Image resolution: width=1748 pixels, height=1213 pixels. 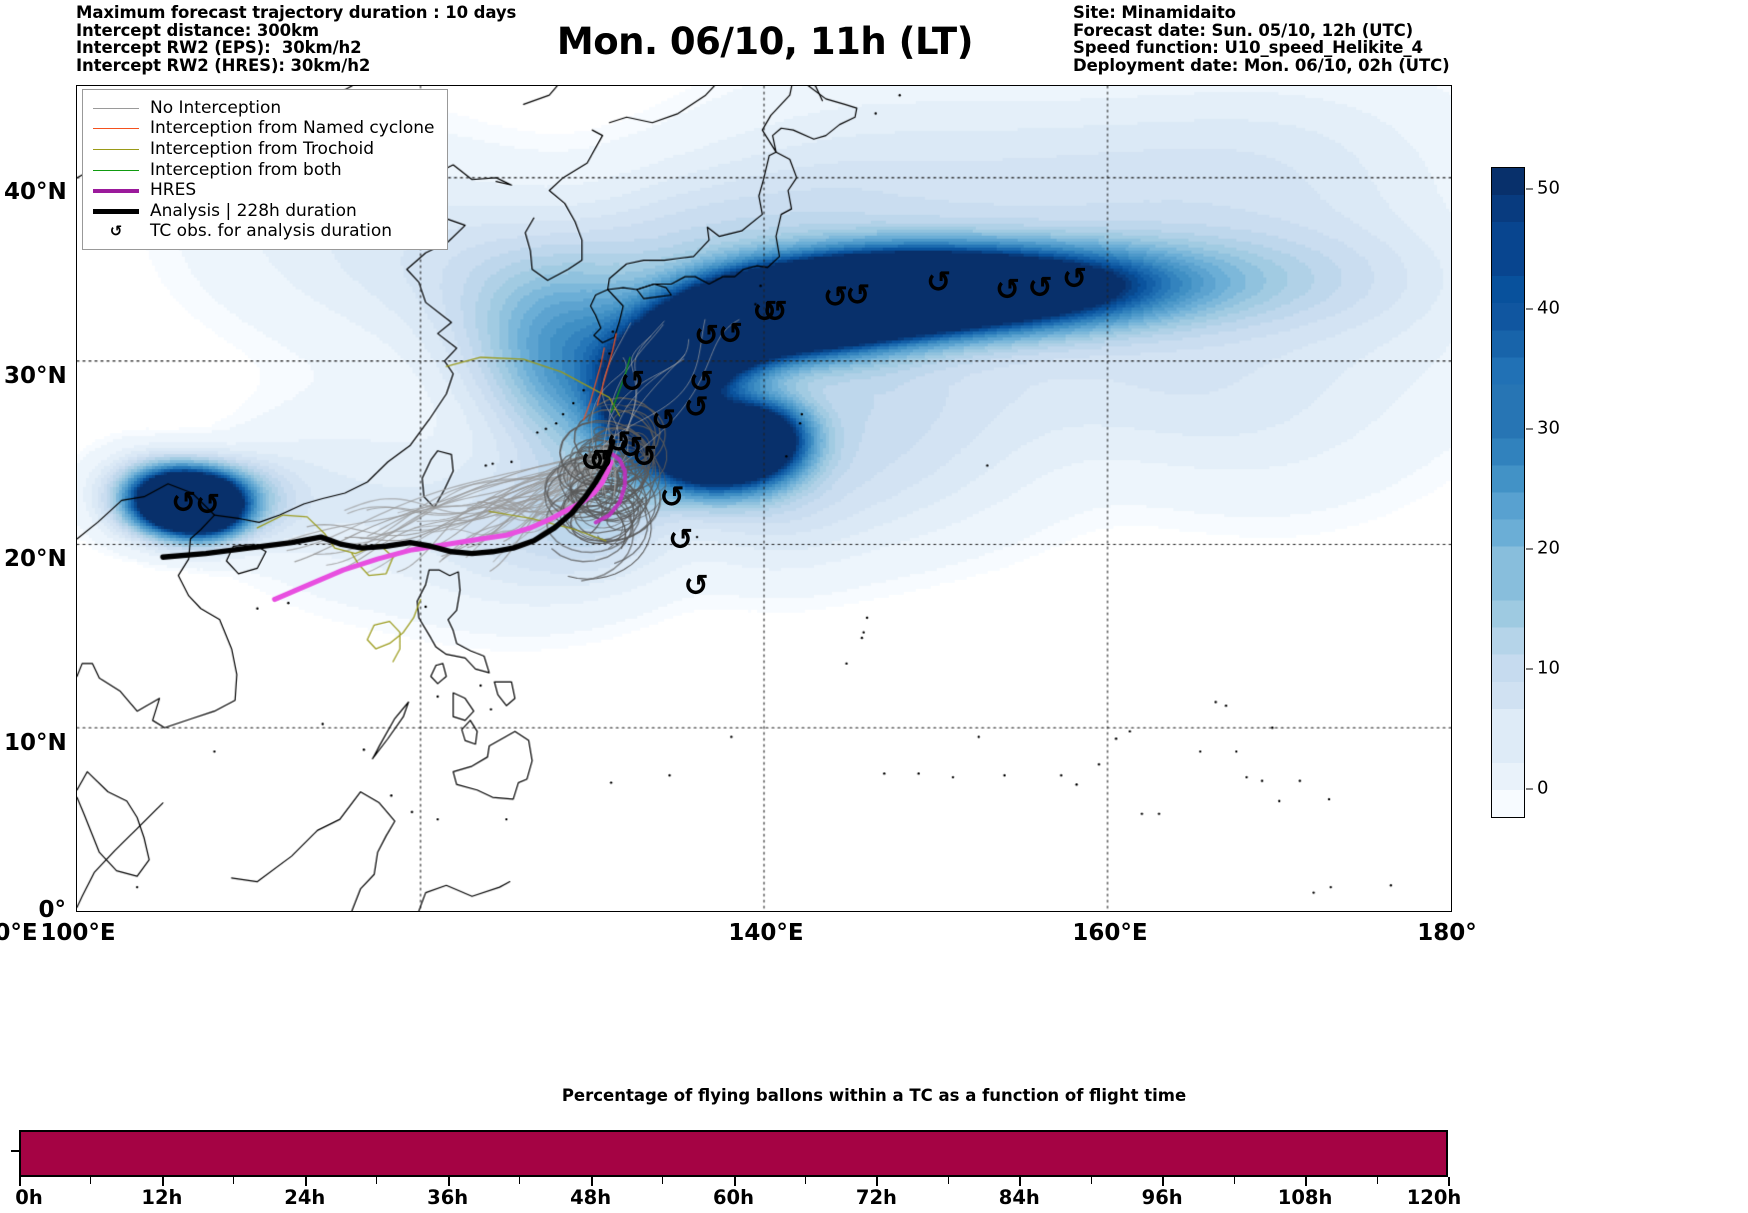 I want to click on colorbar: 0 10 20 30 40 50, so click(x=1525, y=492).